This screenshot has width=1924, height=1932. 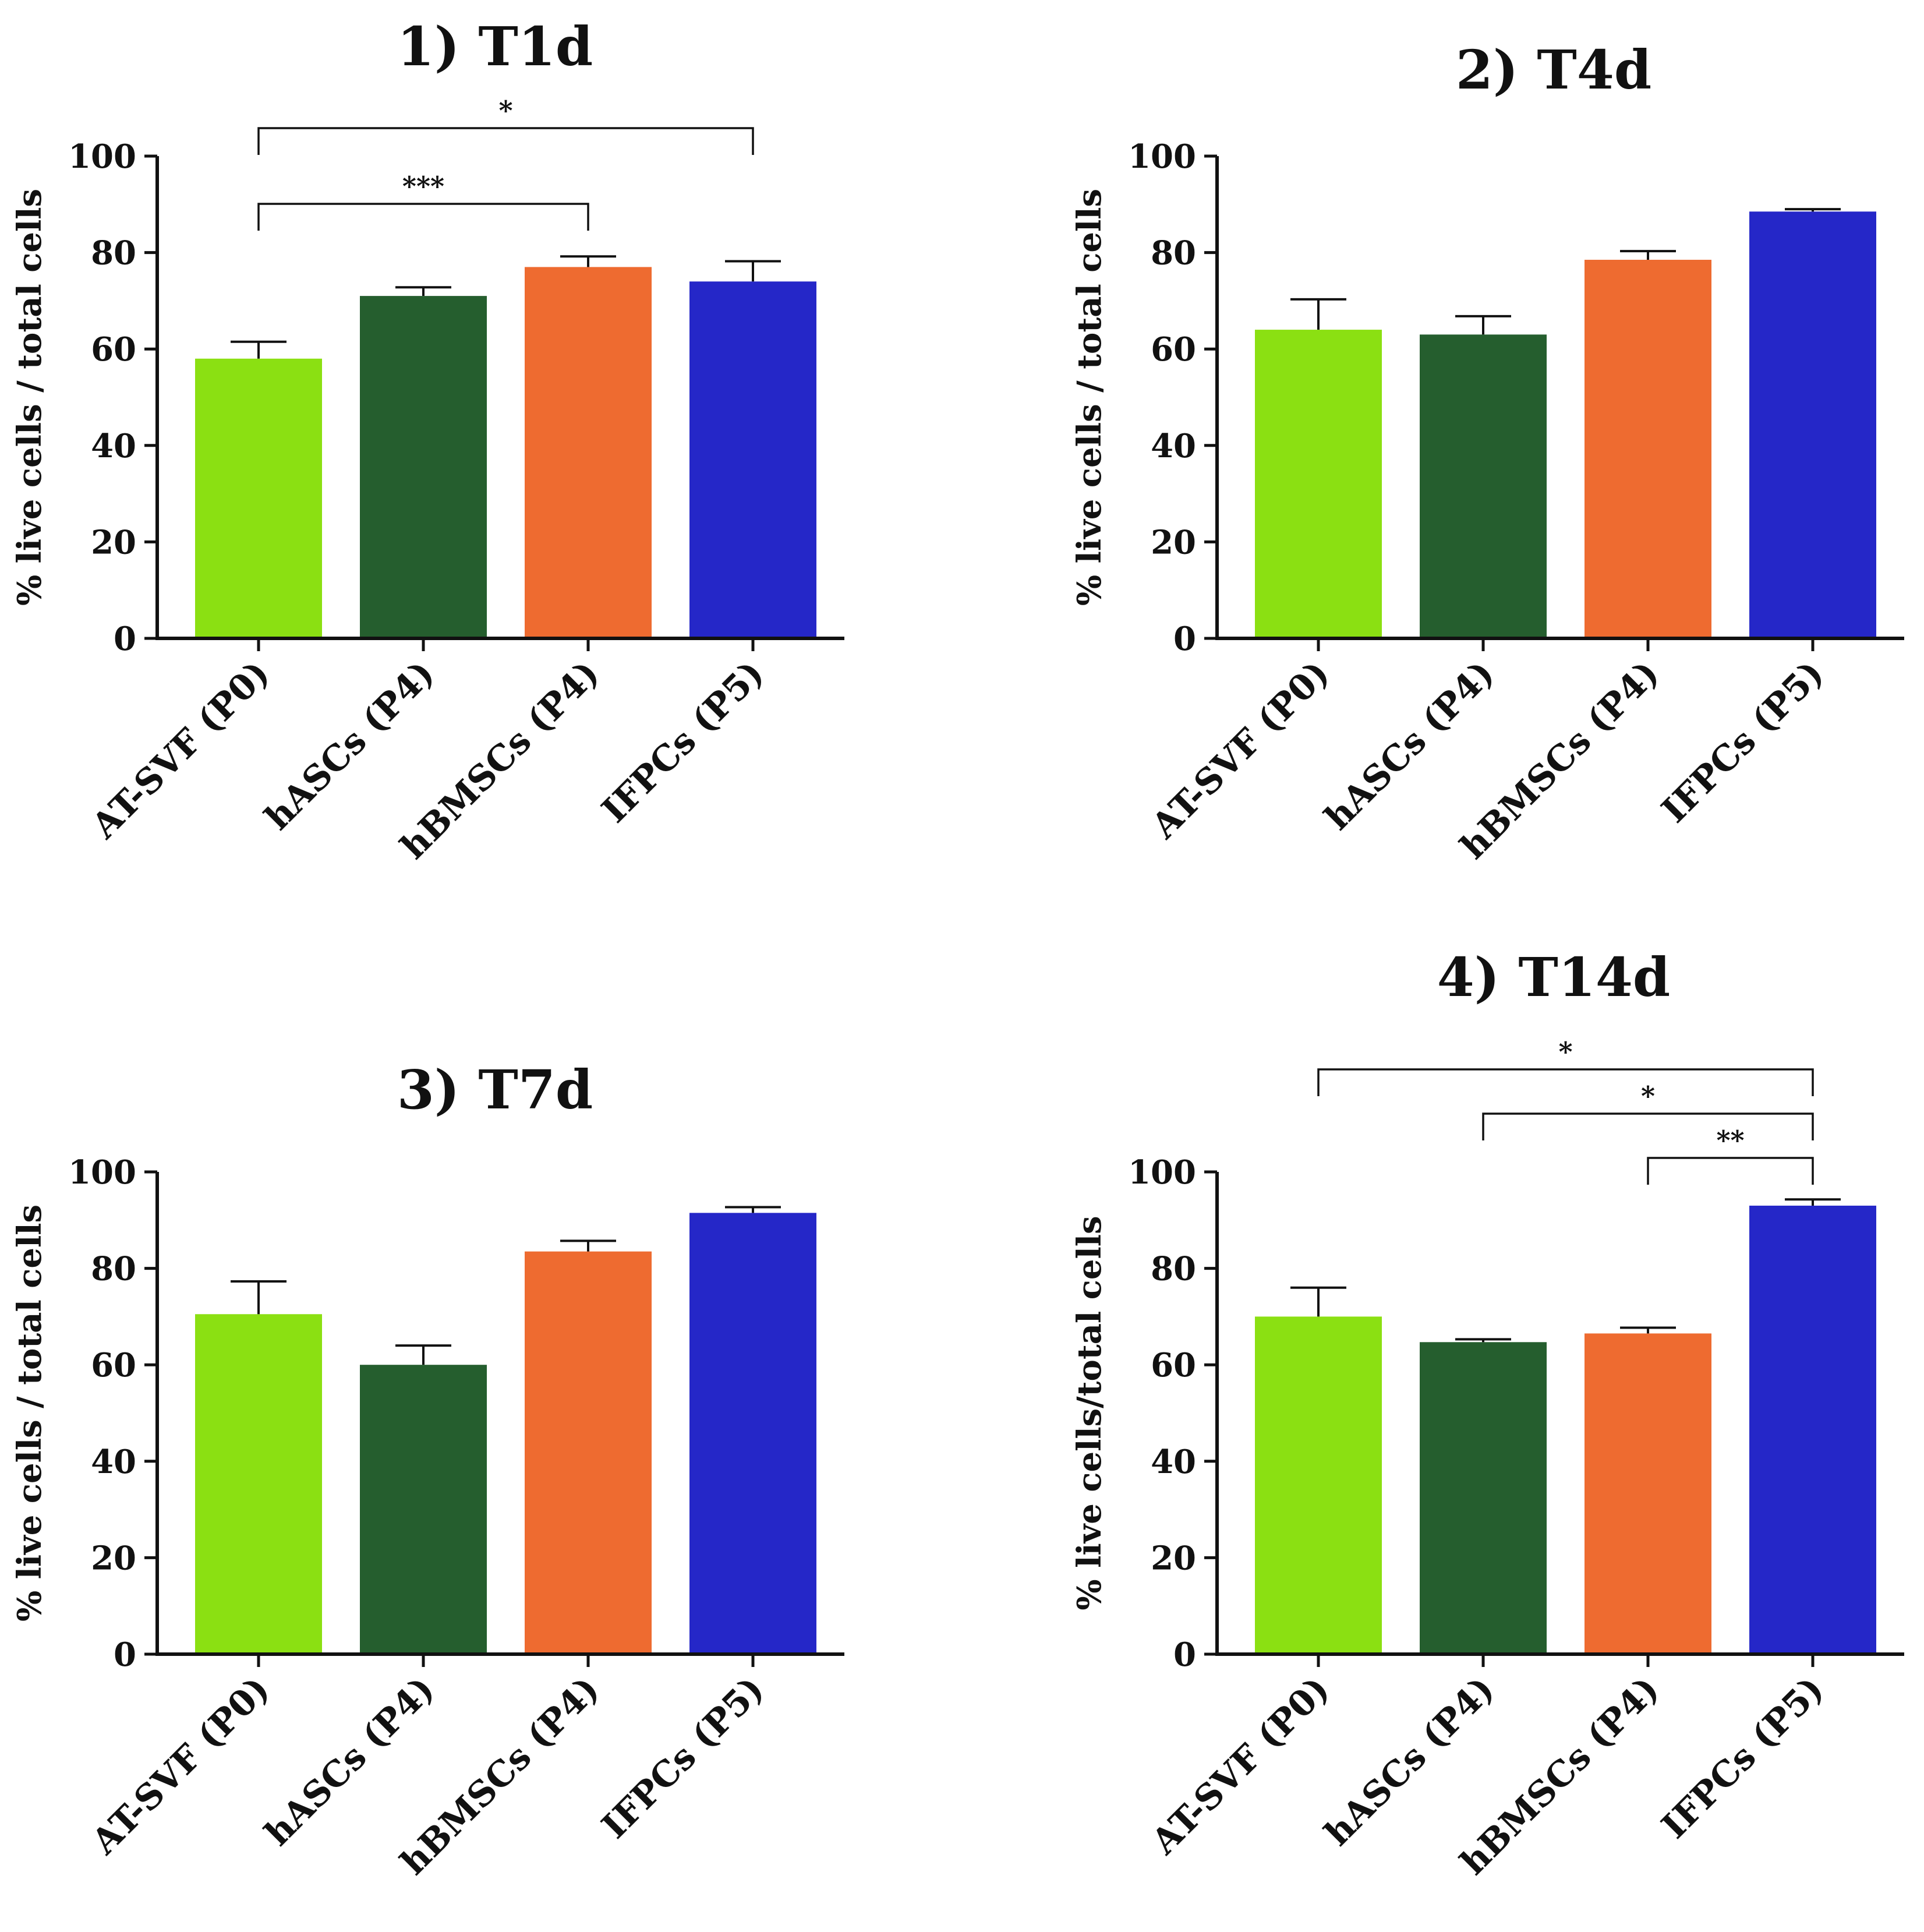 What do you see at coordinates (1553, 977) in the screenshot?
I see `chart-title: 4) T14d` at bounding box center [1553, 977].